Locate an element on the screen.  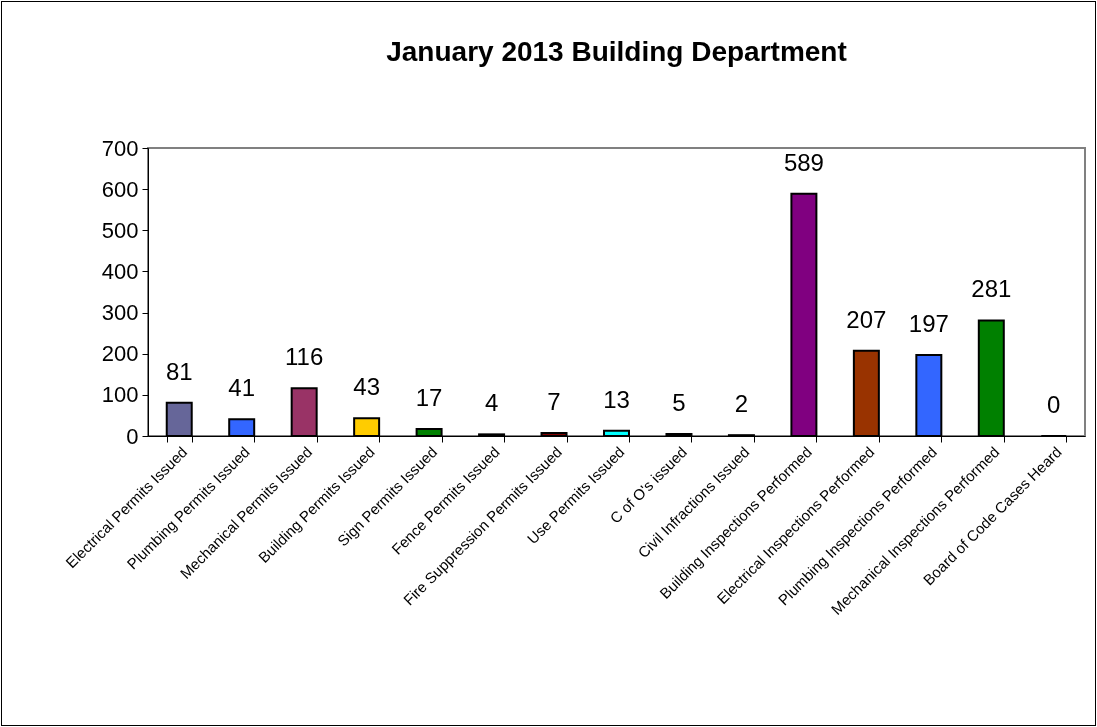
y-tick-label: 0 is located at coordinates (132, 436).